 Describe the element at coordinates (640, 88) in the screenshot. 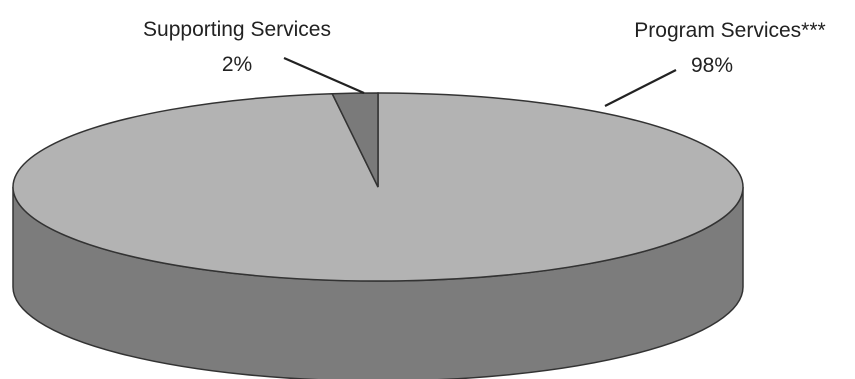

I see `leader-line-program-services` at that location.